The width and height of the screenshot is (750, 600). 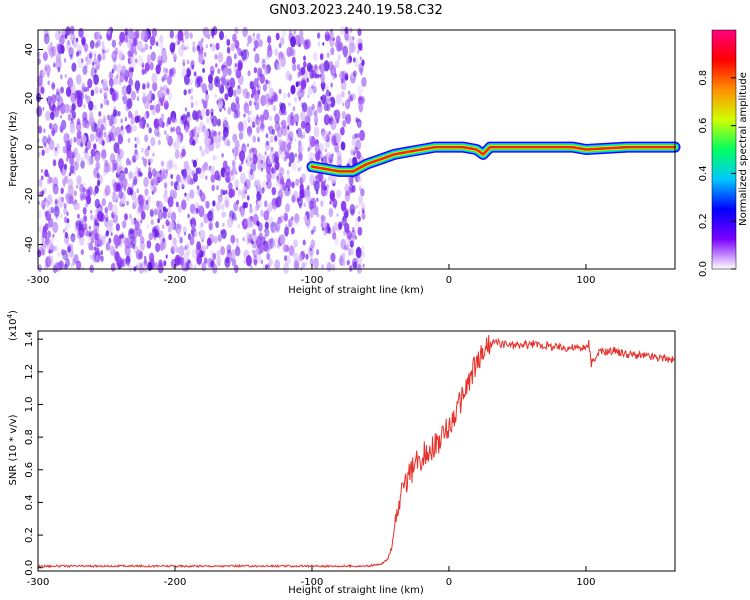 What do you see at coordinates (29, 98) in the screenshot?
I see `y-tick-label: 20` at bounding box center [29, 98].